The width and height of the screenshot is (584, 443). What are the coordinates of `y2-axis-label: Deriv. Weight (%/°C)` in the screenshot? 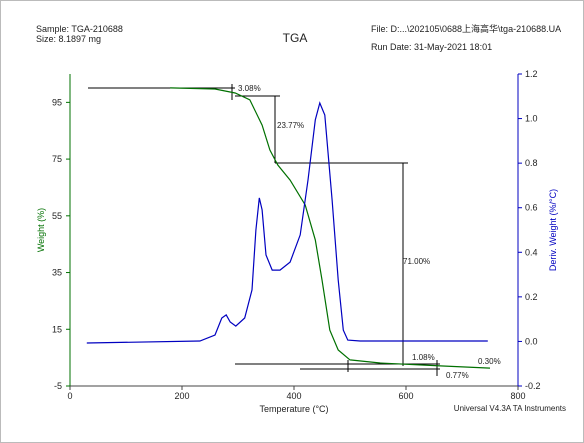 It's located at (553, 230).